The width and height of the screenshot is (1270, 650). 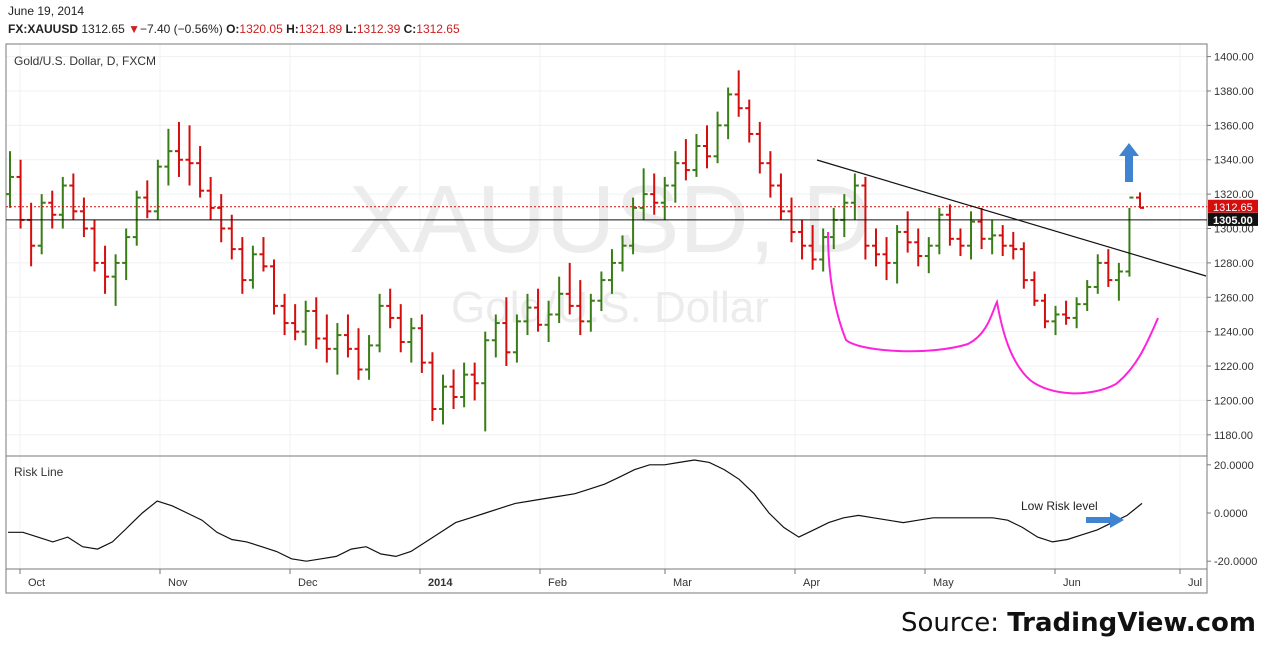 What do you see at coordinates (292, 29) in the screenshot?
I see `high-label: H:` at bounding box center [292, 29].